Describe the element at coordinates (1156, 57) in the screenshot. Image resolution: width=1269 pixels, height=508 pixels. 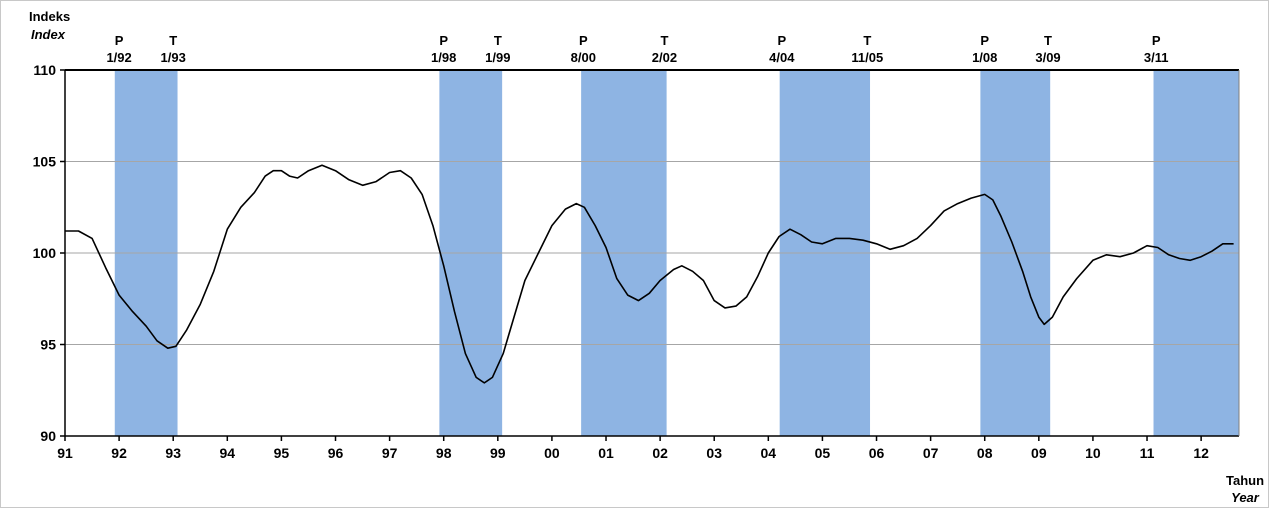
I see `phase-marker-date-11: 3/11` at that location.